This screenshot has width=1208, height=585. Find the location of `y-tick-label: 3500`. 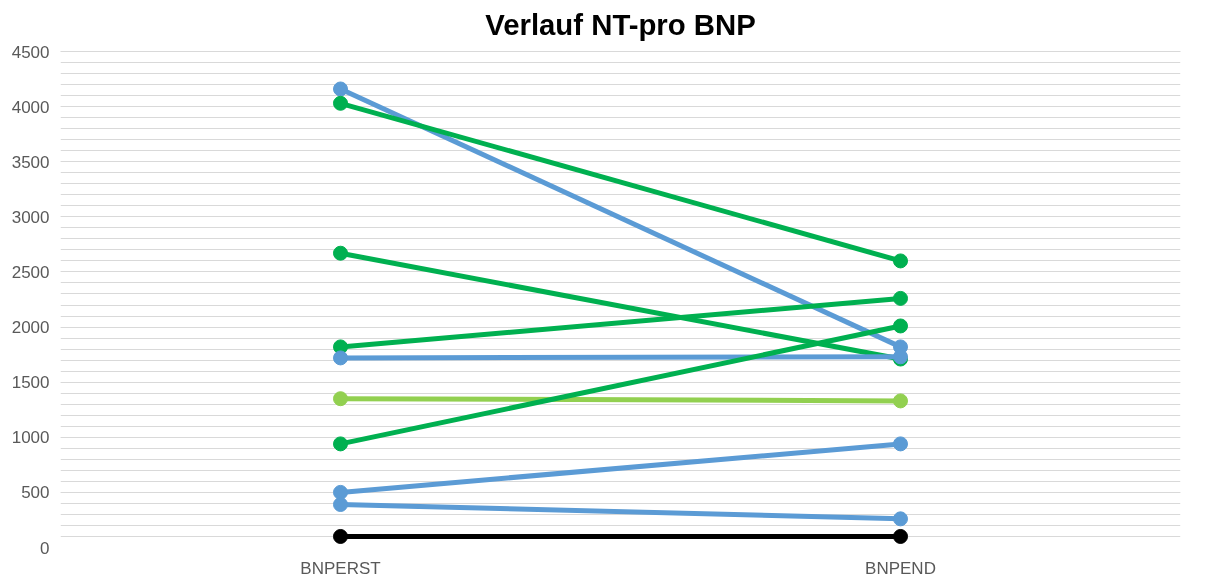

y-tick-label: 3500 is located at coordinates (30, 162).